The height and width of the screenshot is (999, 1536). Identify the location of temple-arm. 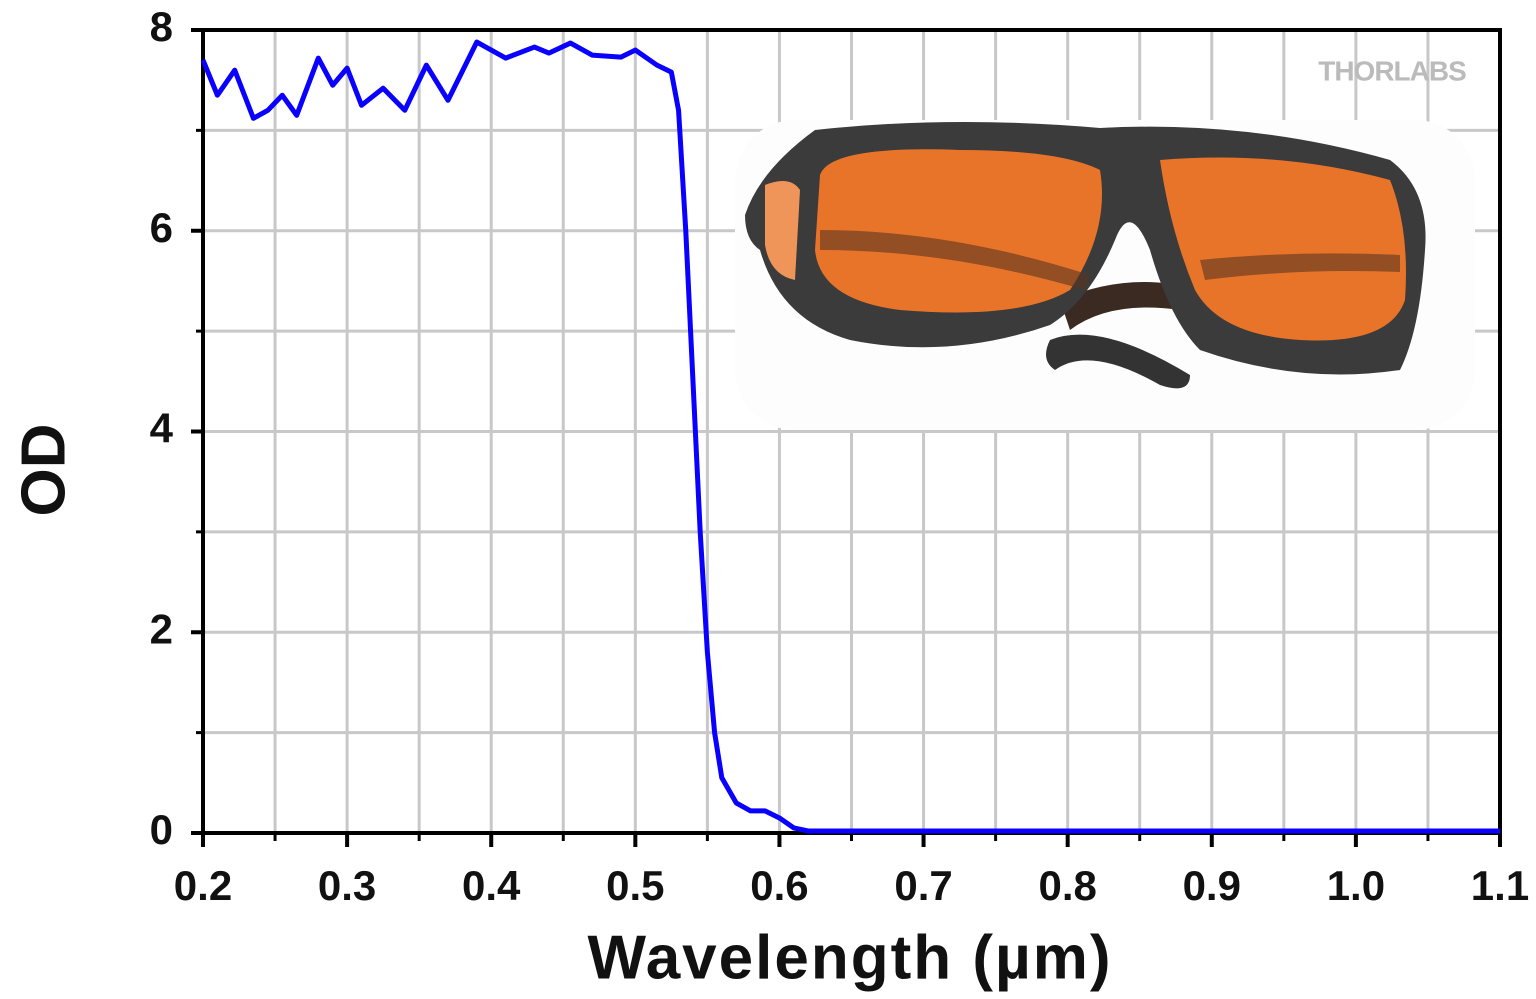
(1130, 306).